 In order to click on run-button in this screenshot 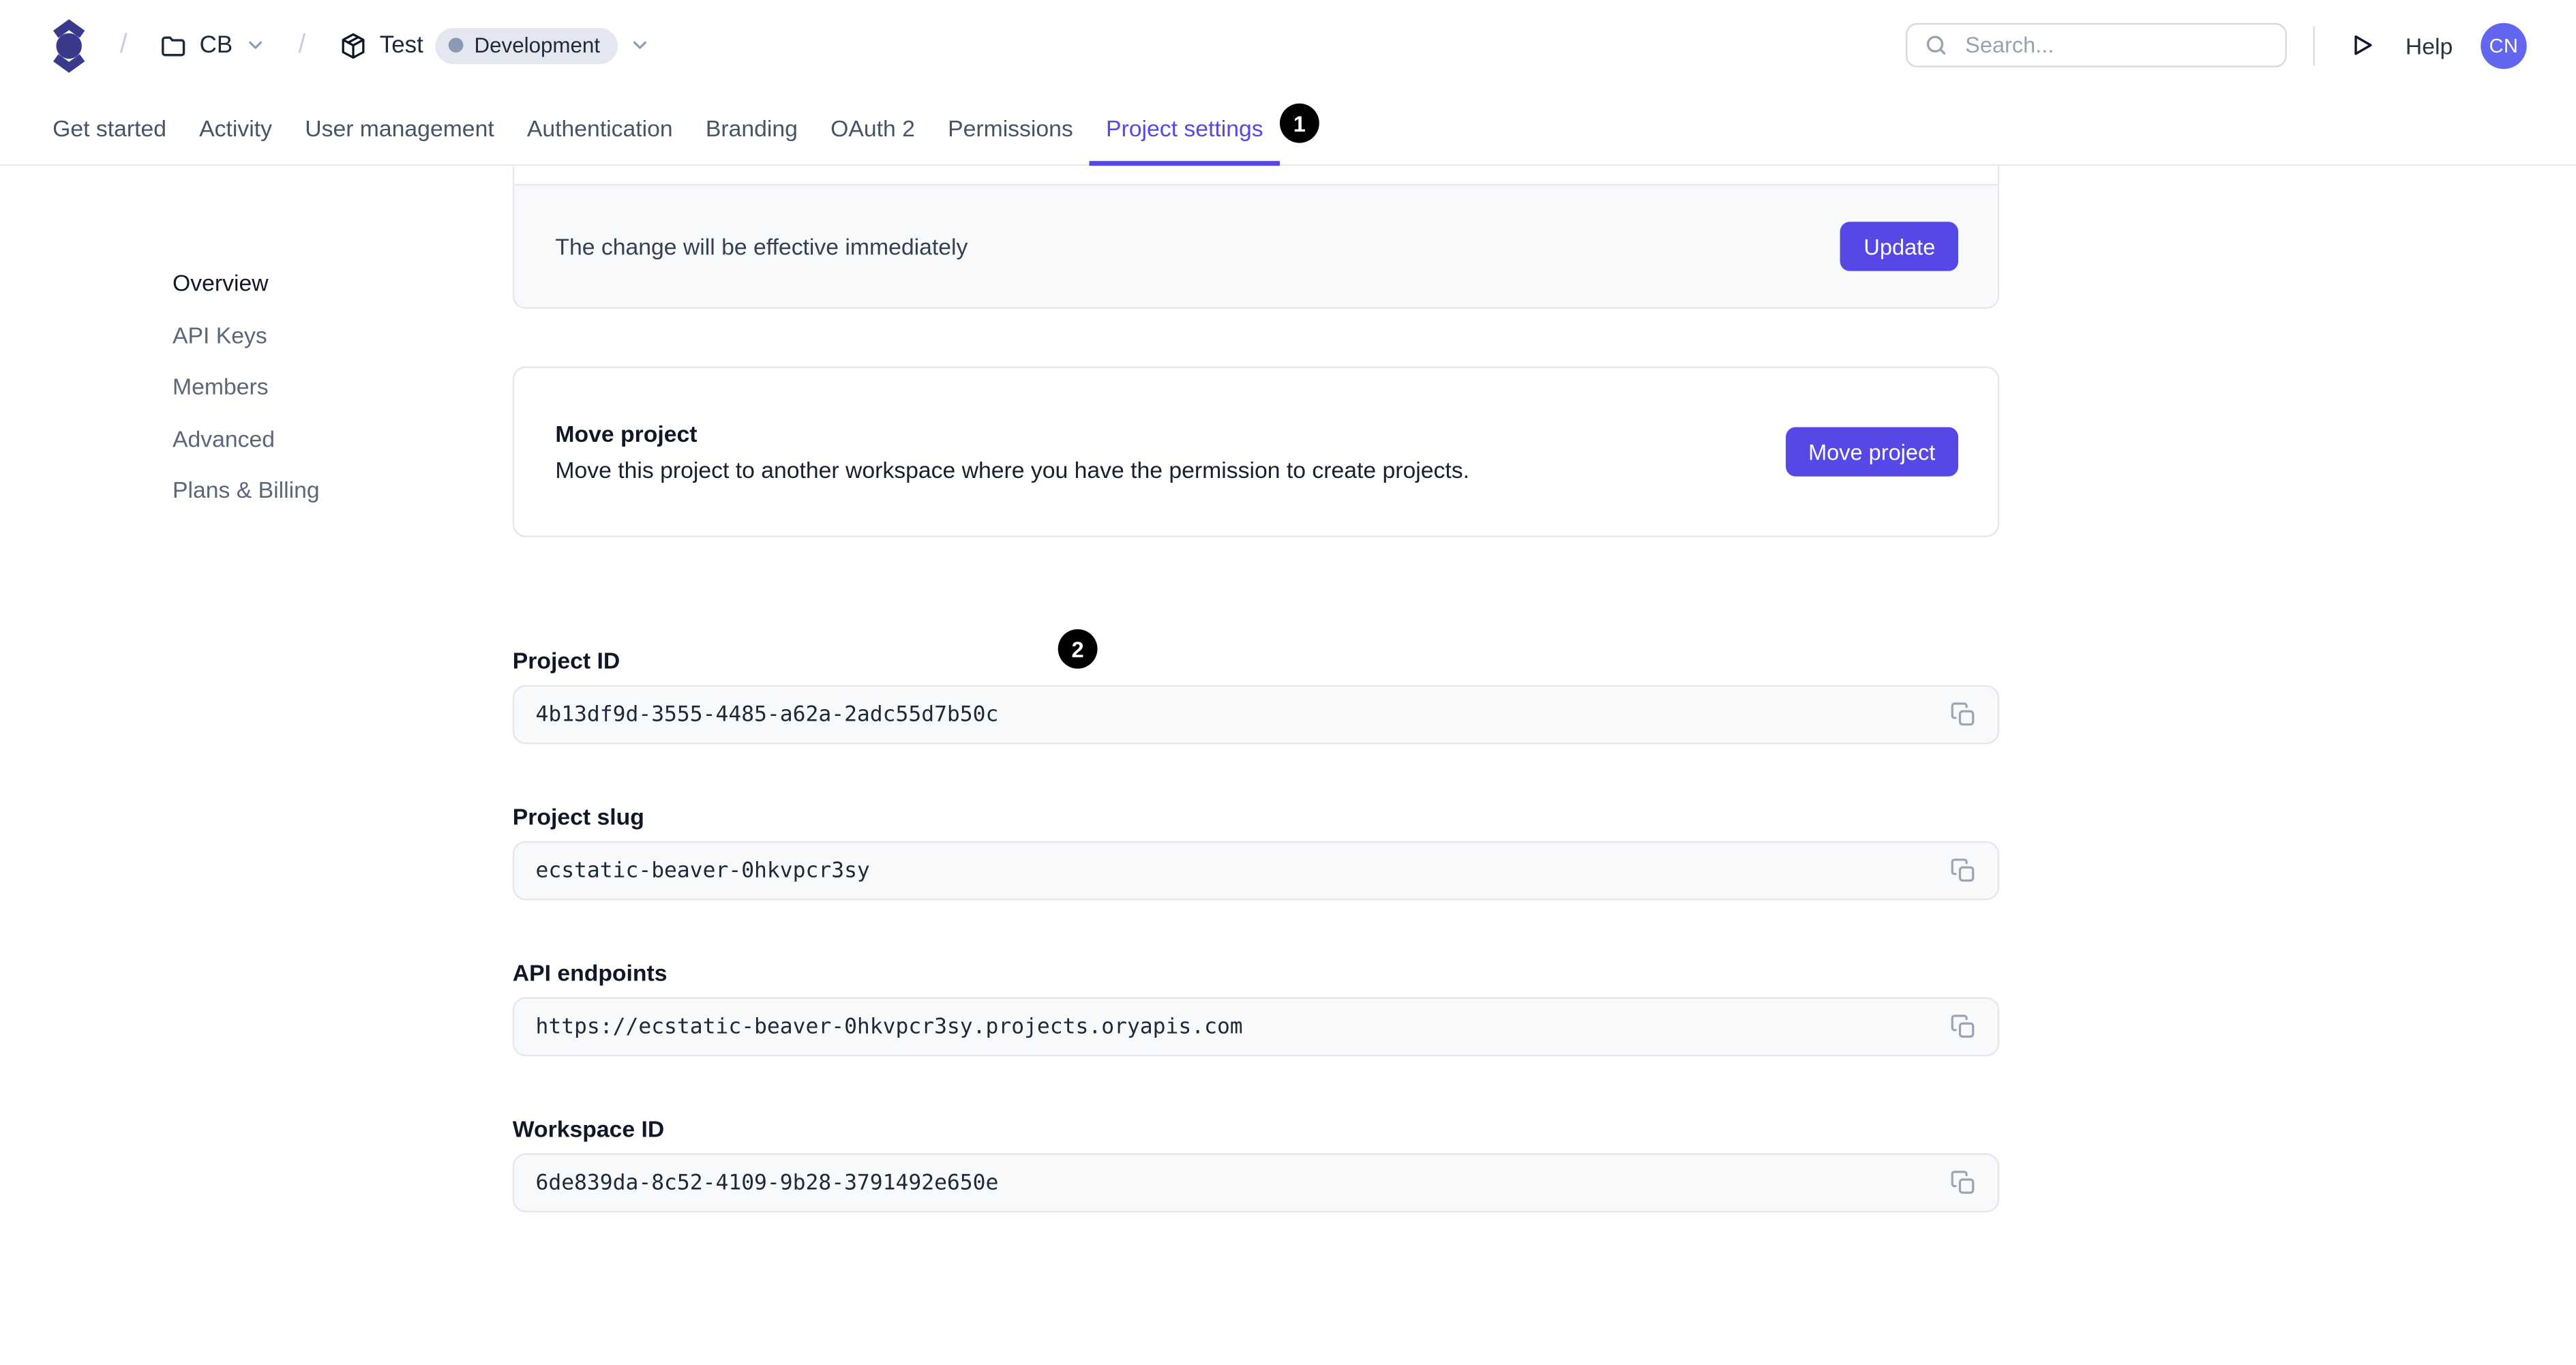, I will do `click(2362, 45)`.